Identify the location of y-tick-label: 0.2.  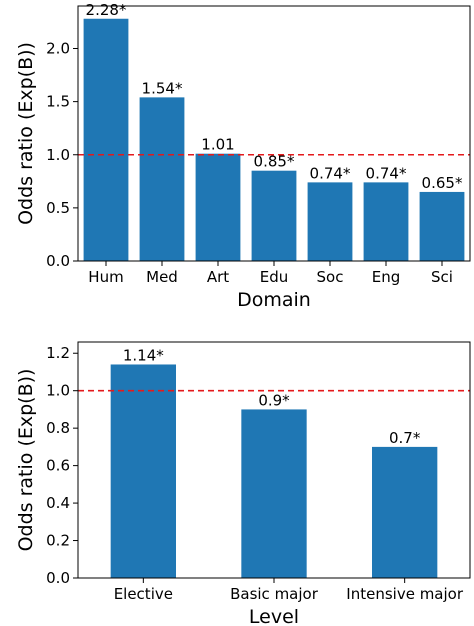
(58, 541).